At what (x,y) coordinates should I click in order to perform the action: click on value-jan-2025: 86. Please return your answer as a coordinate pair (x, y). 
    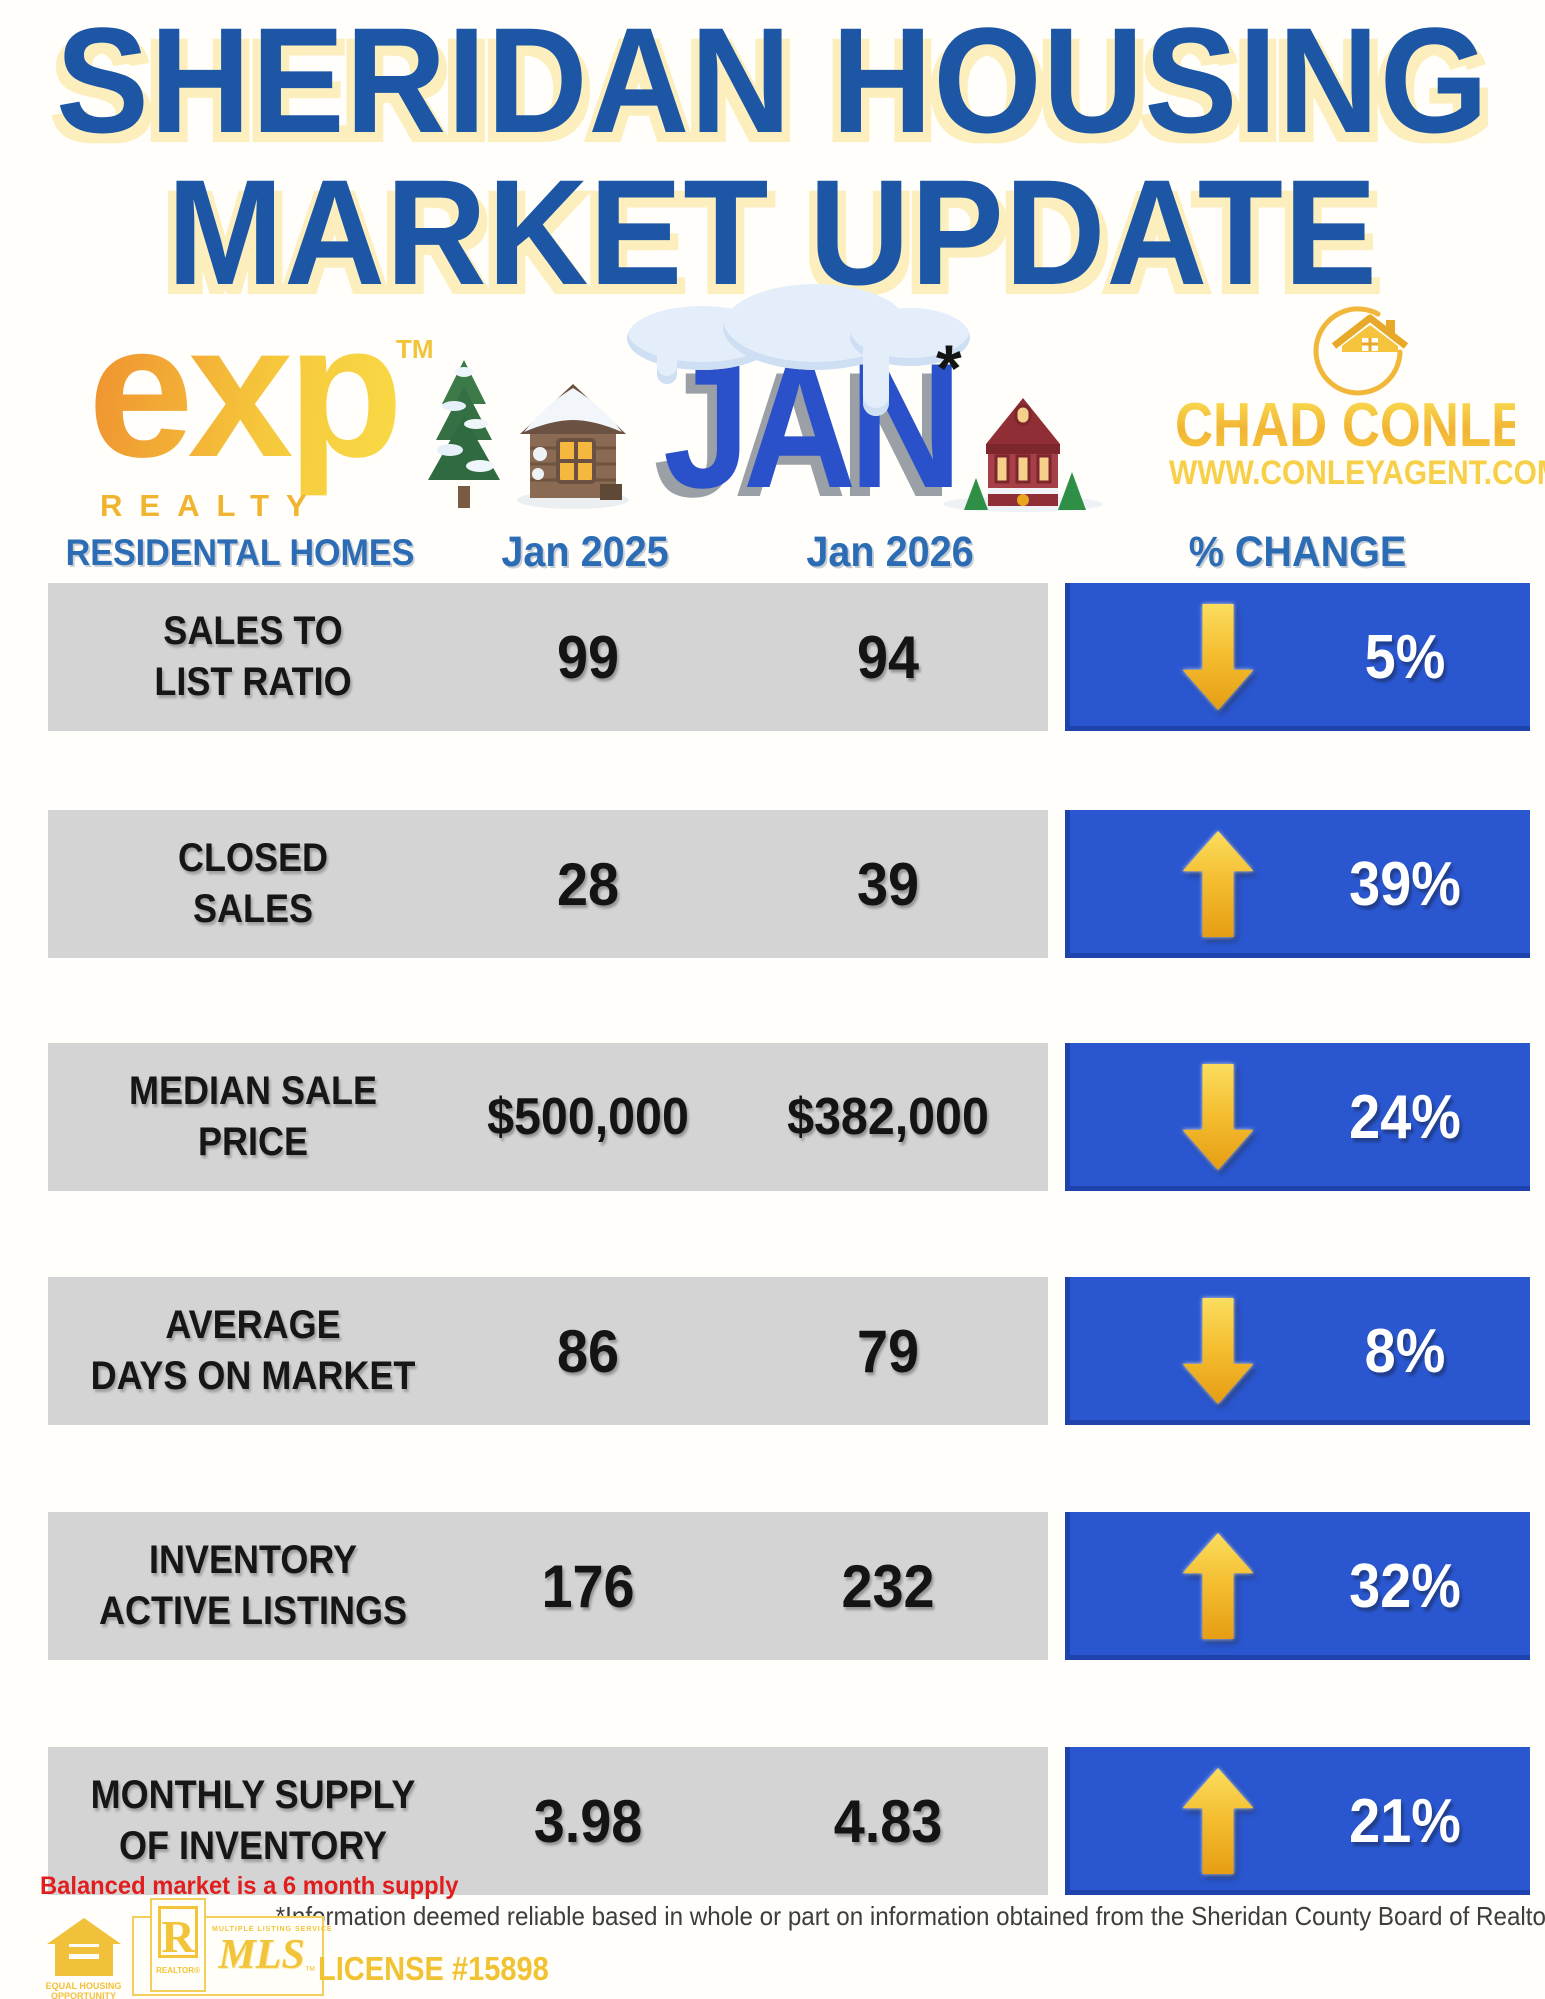
    Looking at the image, I should click on (588, 1351).